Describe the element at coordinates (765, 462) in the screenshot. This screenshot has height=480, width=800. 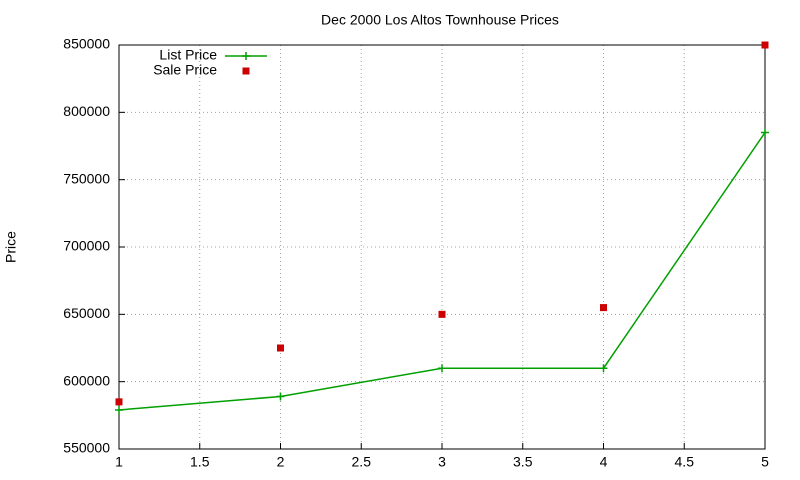
I see `x-tick-label: 5` at that location.